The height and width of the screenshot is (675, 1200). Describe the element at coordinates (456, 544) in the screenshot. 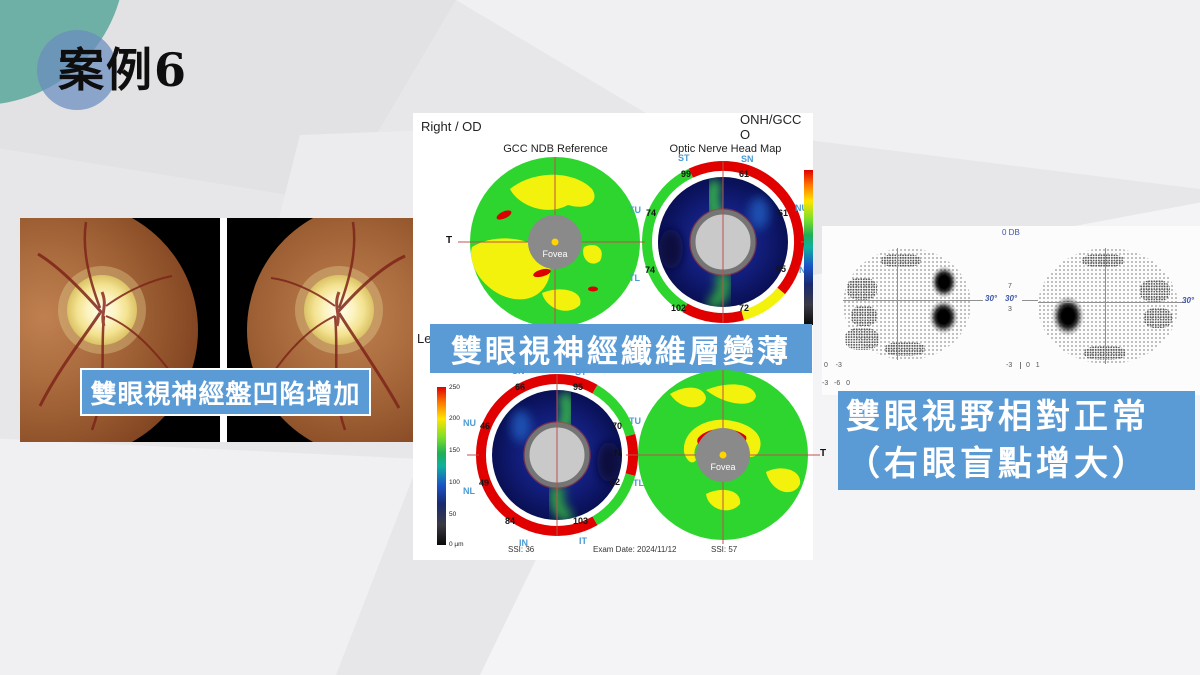

I see `colorbar-tick: 0 µm` at that location.